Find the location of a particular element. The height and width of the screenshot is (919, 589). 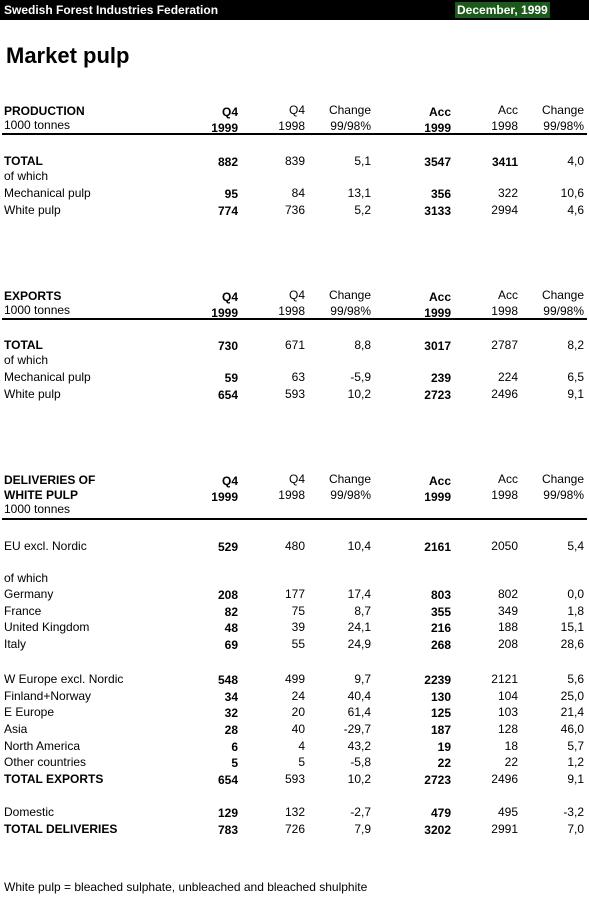

cell: 355 is located at coordinates (440, 612).